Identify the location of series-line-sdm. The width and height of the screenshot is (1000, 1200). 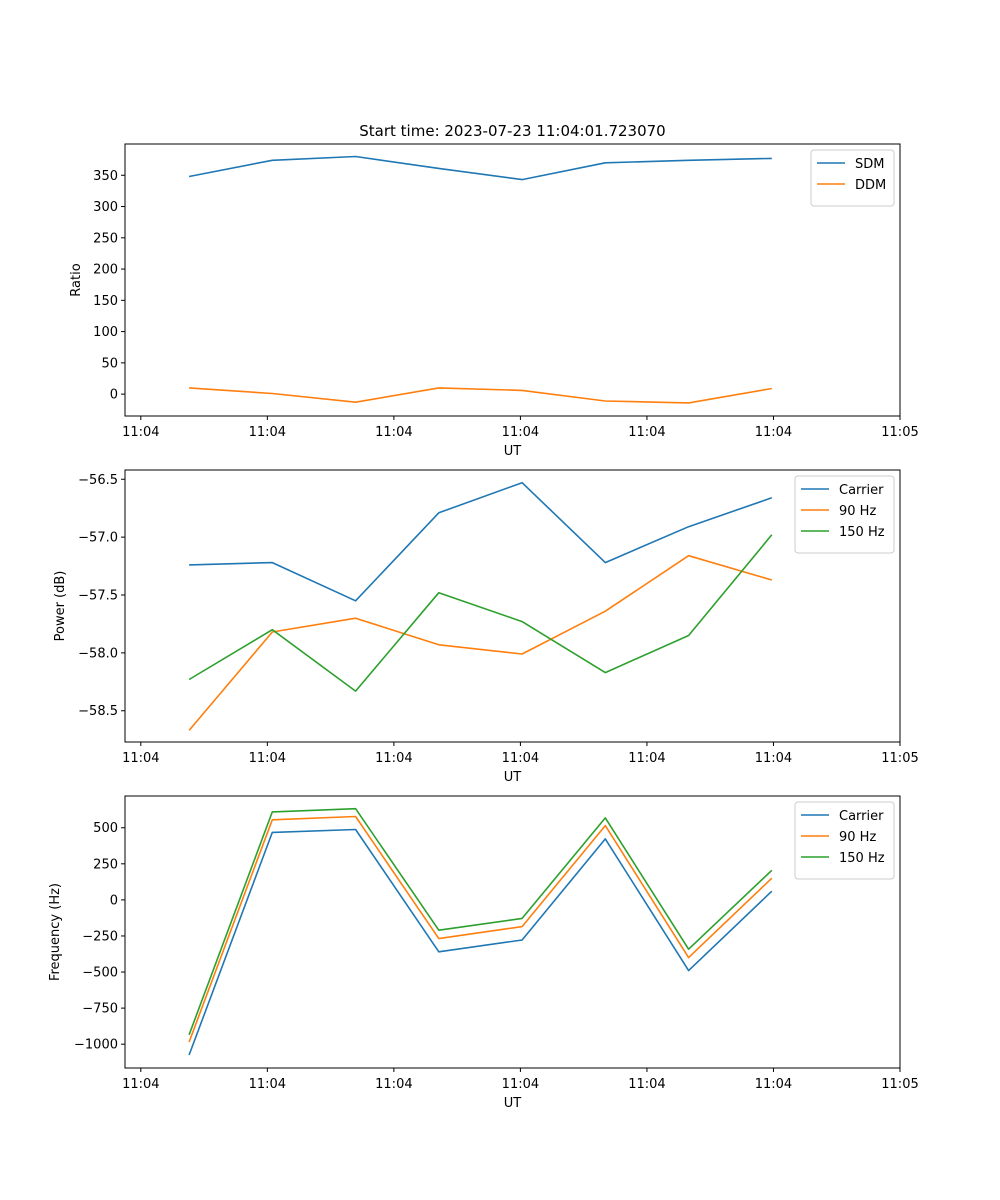
(480, 168).